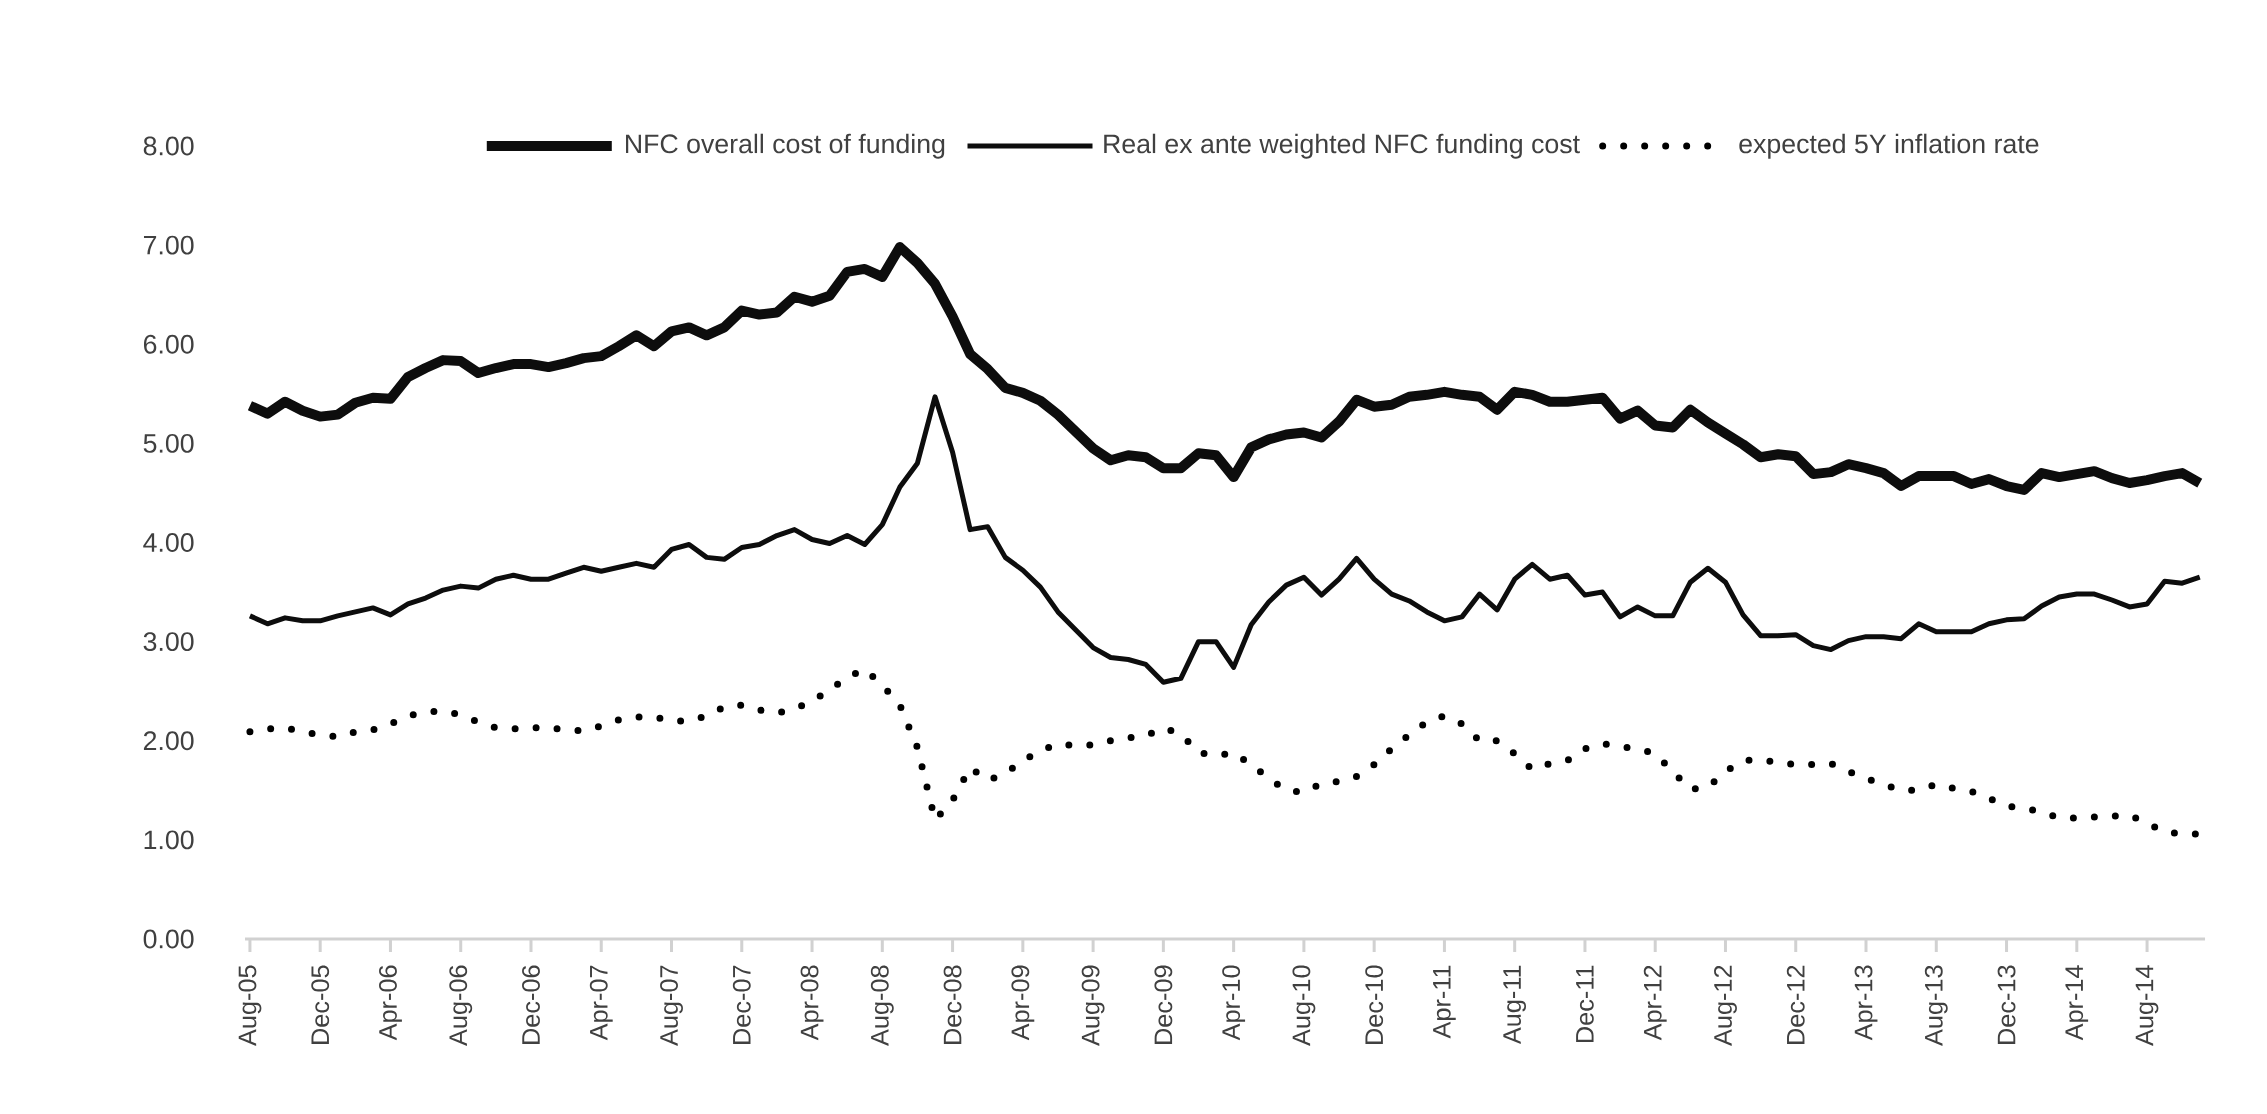 This screenshot has height=1114, width=2267. What do you see at coordinates (1374, 1004) in the screenshot?
I see `x-tick-label: Dec-10` at bounding box center [1374, 1004].